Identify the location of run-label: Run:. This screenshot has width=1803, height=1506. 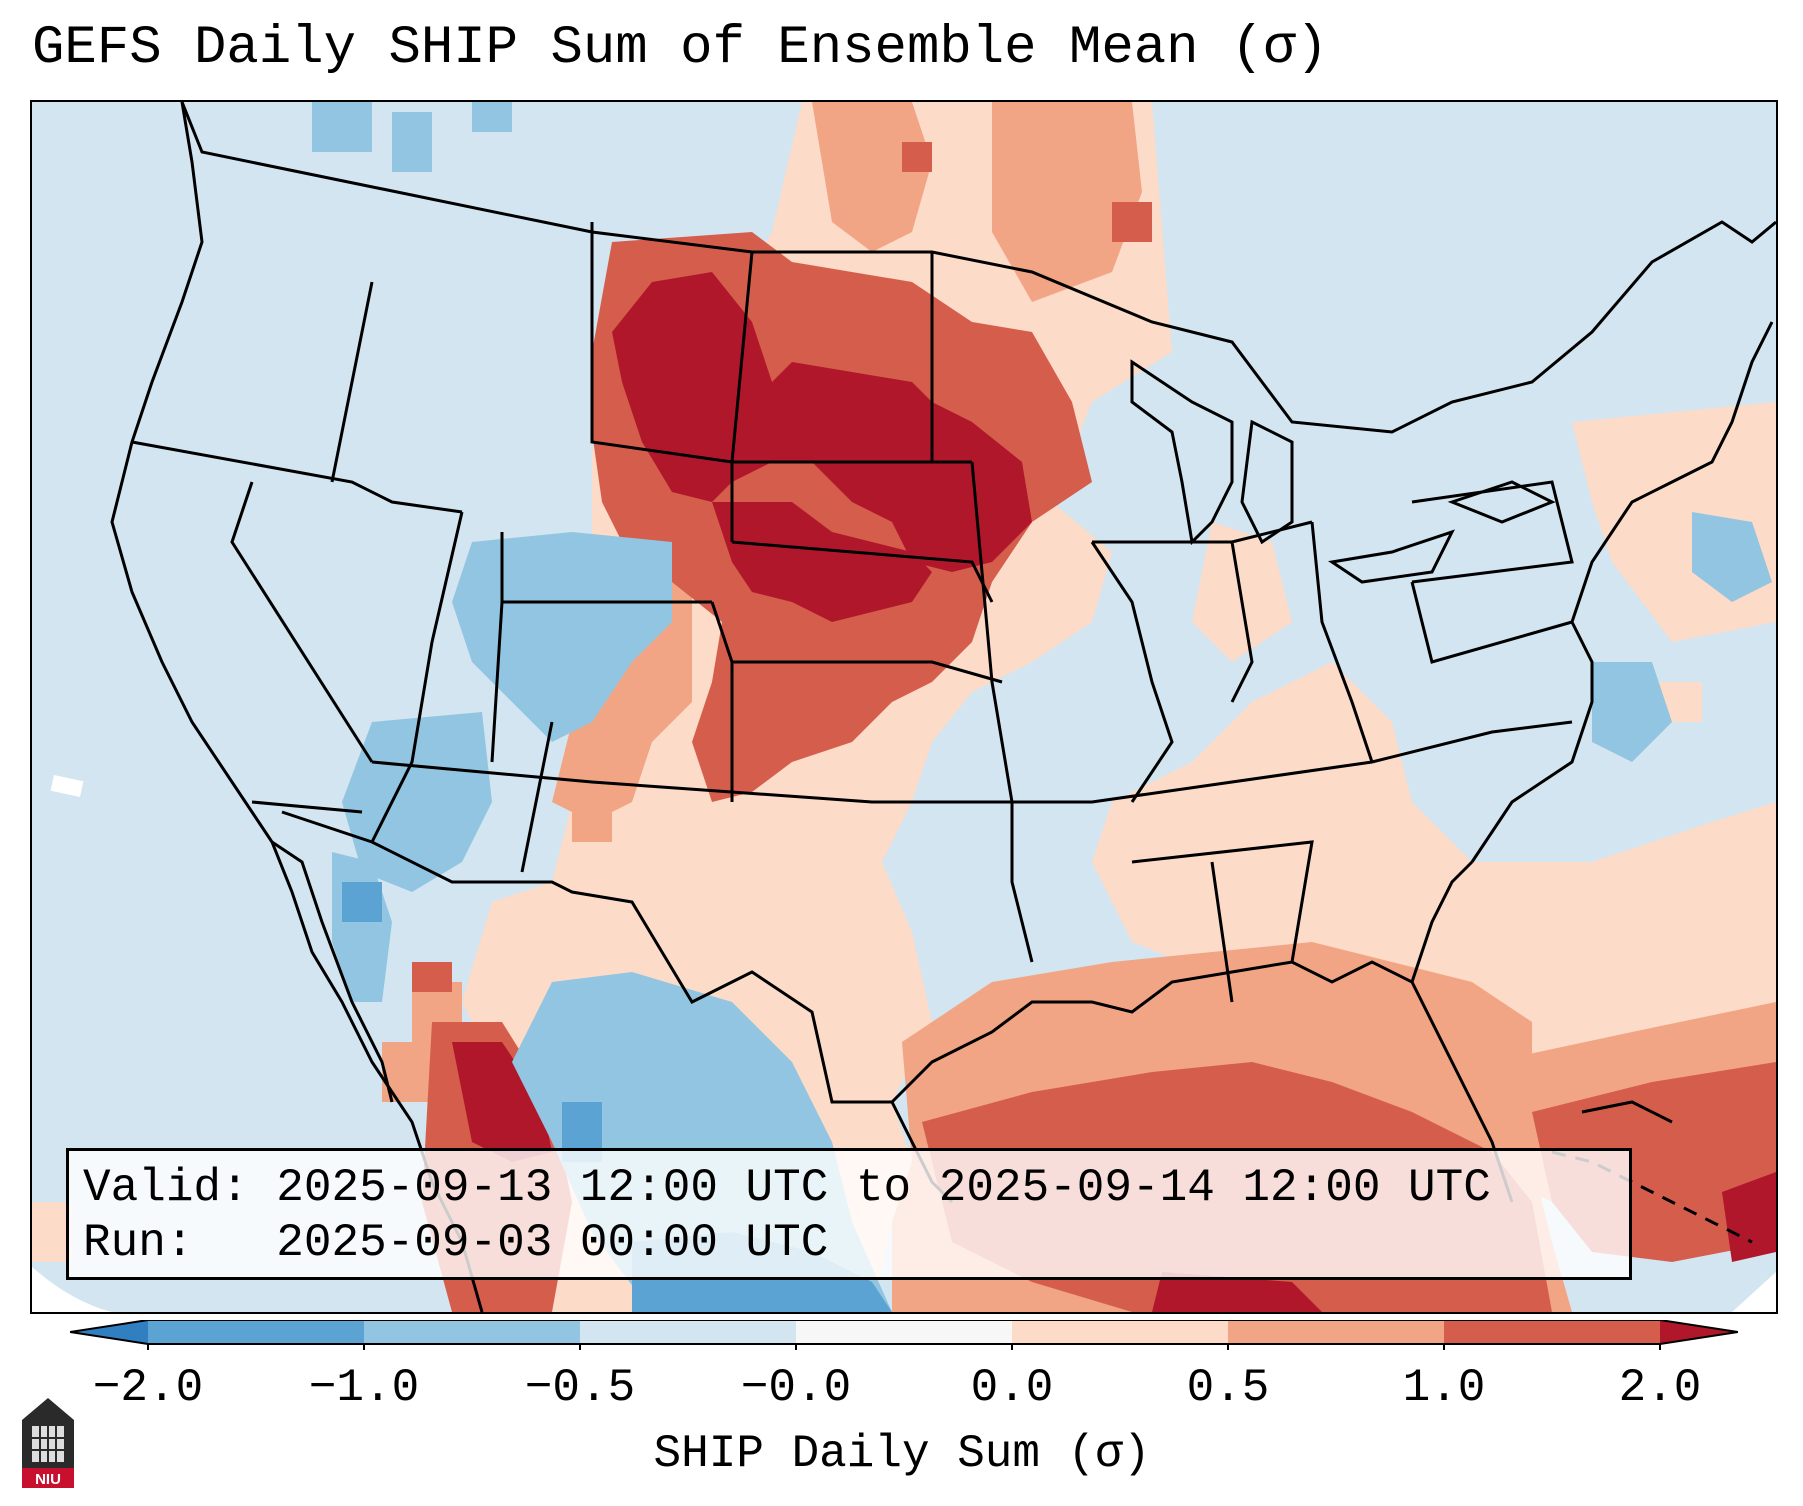
(138, 1243).